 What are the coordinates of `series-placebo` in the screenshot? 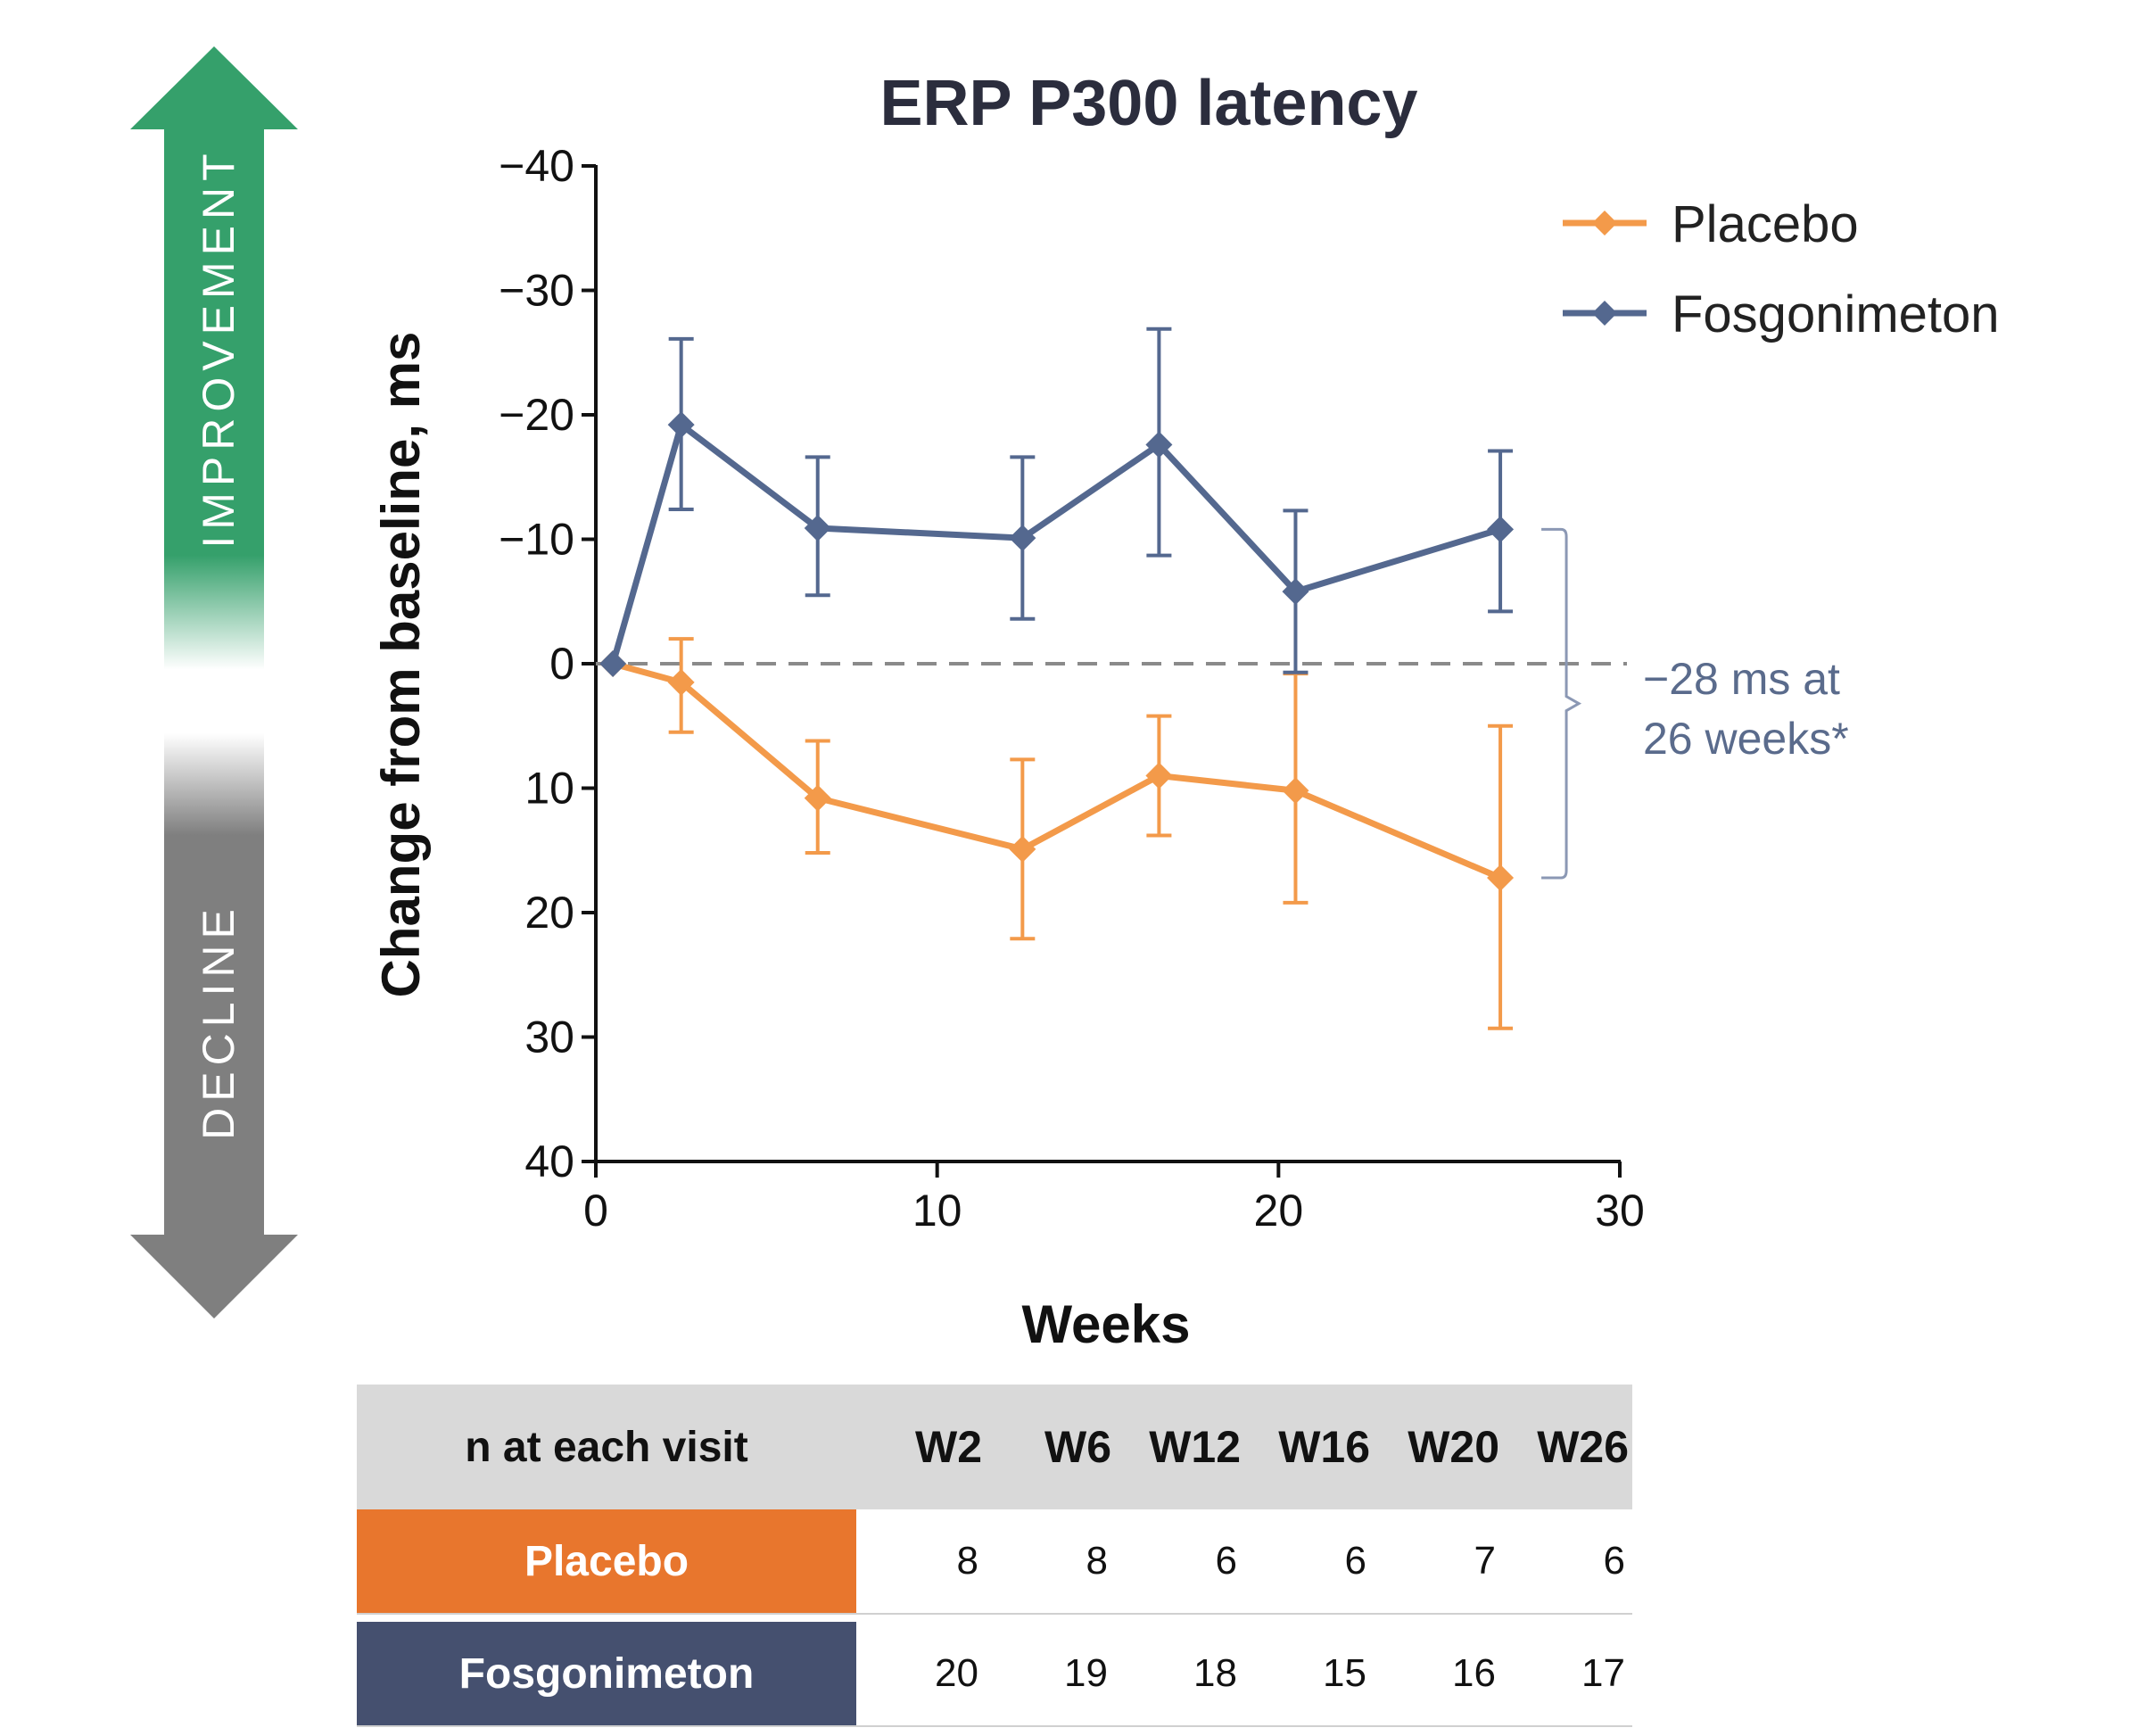 It's located at (1057, 833).